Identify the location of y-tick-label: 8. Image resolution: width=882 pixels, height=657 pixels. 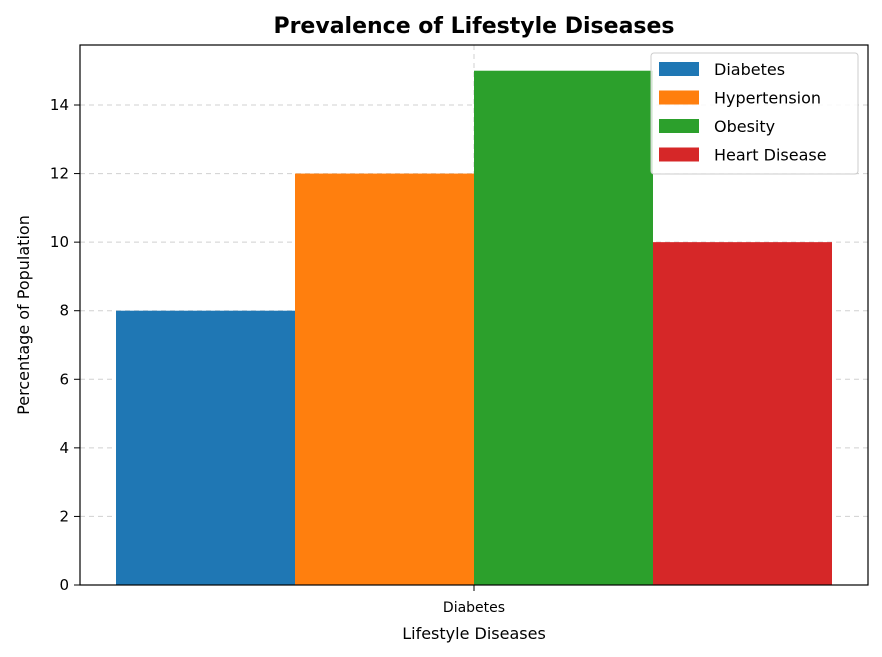
(64, 311).